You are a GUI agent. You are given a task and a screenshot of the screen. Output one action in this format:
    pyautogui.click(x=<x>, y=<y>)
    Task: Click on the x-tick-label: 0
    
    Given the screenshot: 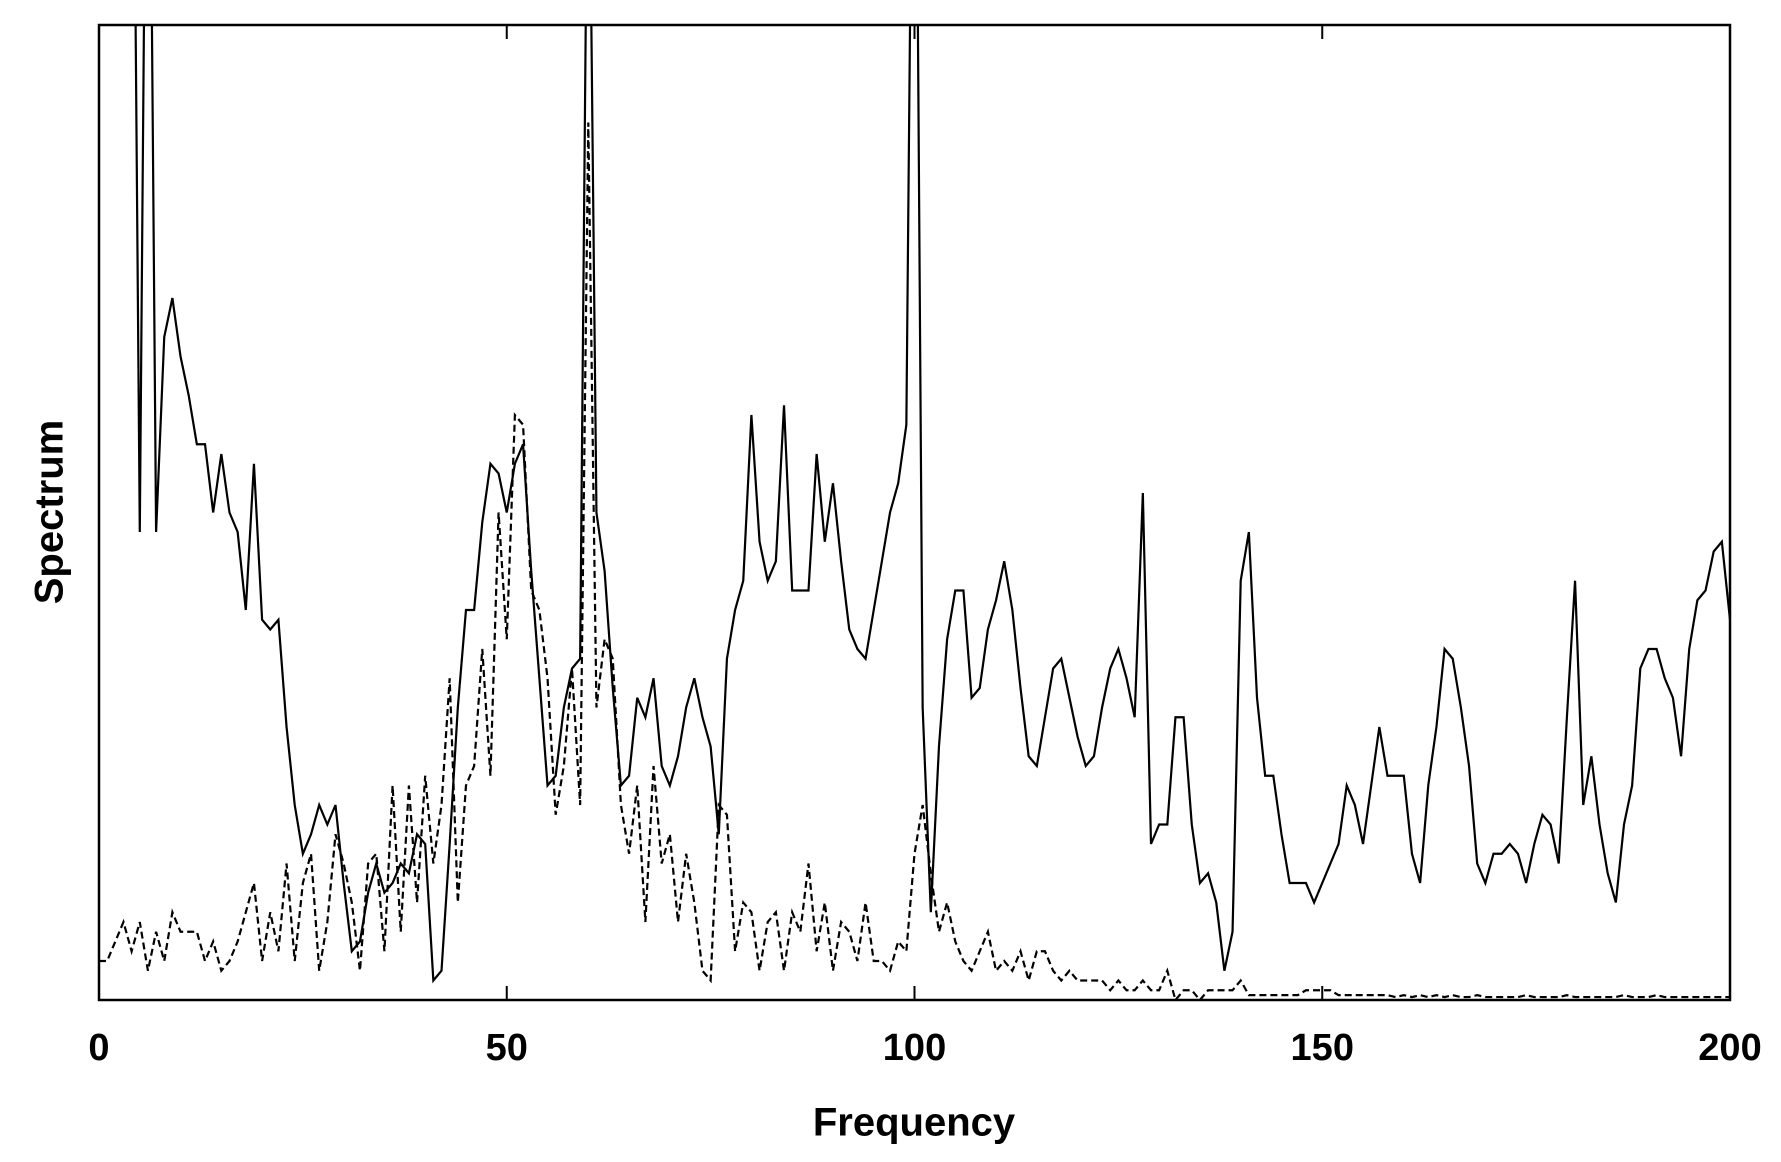 What is the action you would take?
    pyautogui.click(x=98, y=1048)
    